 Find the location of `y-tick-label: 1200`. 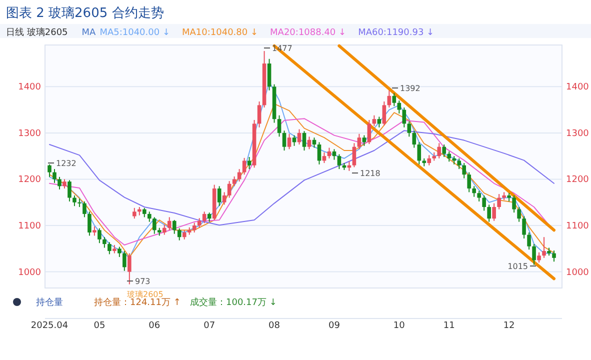

y-tick-label: 1200 is located at coordinates (30, 180).